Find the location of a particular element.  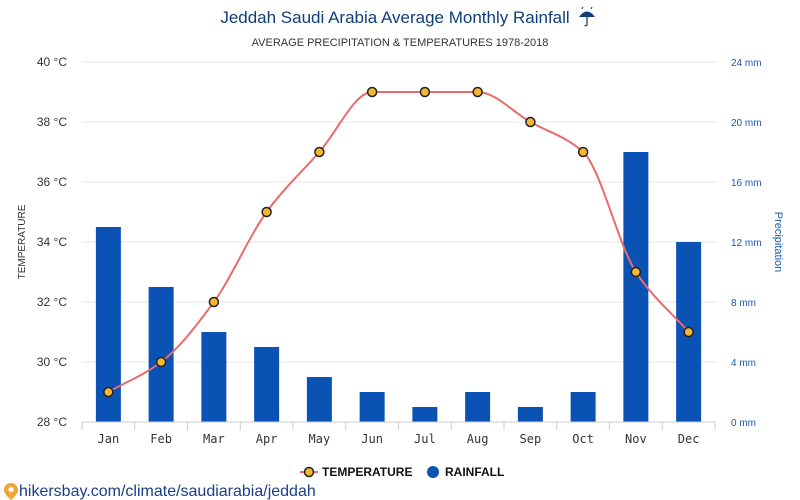

umbrella-rain-icon is located at coordinates (587, 16).